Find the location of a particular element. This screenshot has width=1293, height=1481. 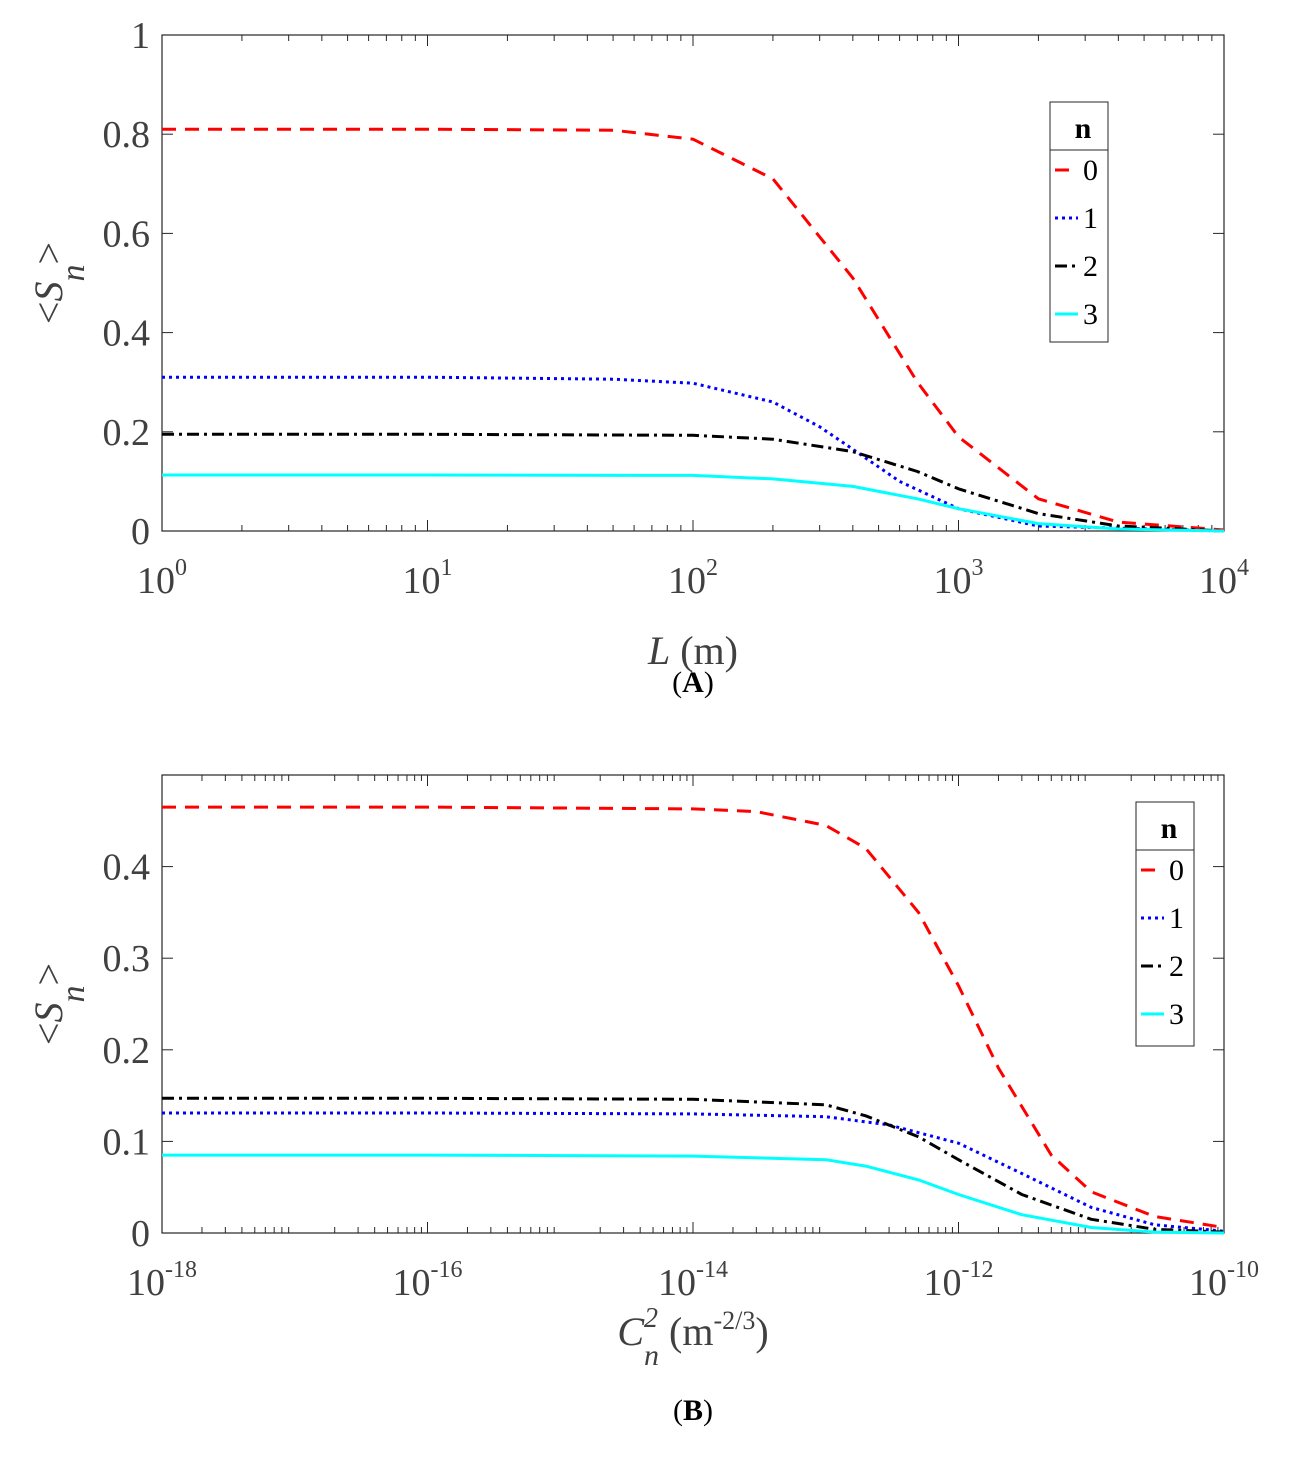

x-tick-exponent: 3 is located at coordinates (978, 568).